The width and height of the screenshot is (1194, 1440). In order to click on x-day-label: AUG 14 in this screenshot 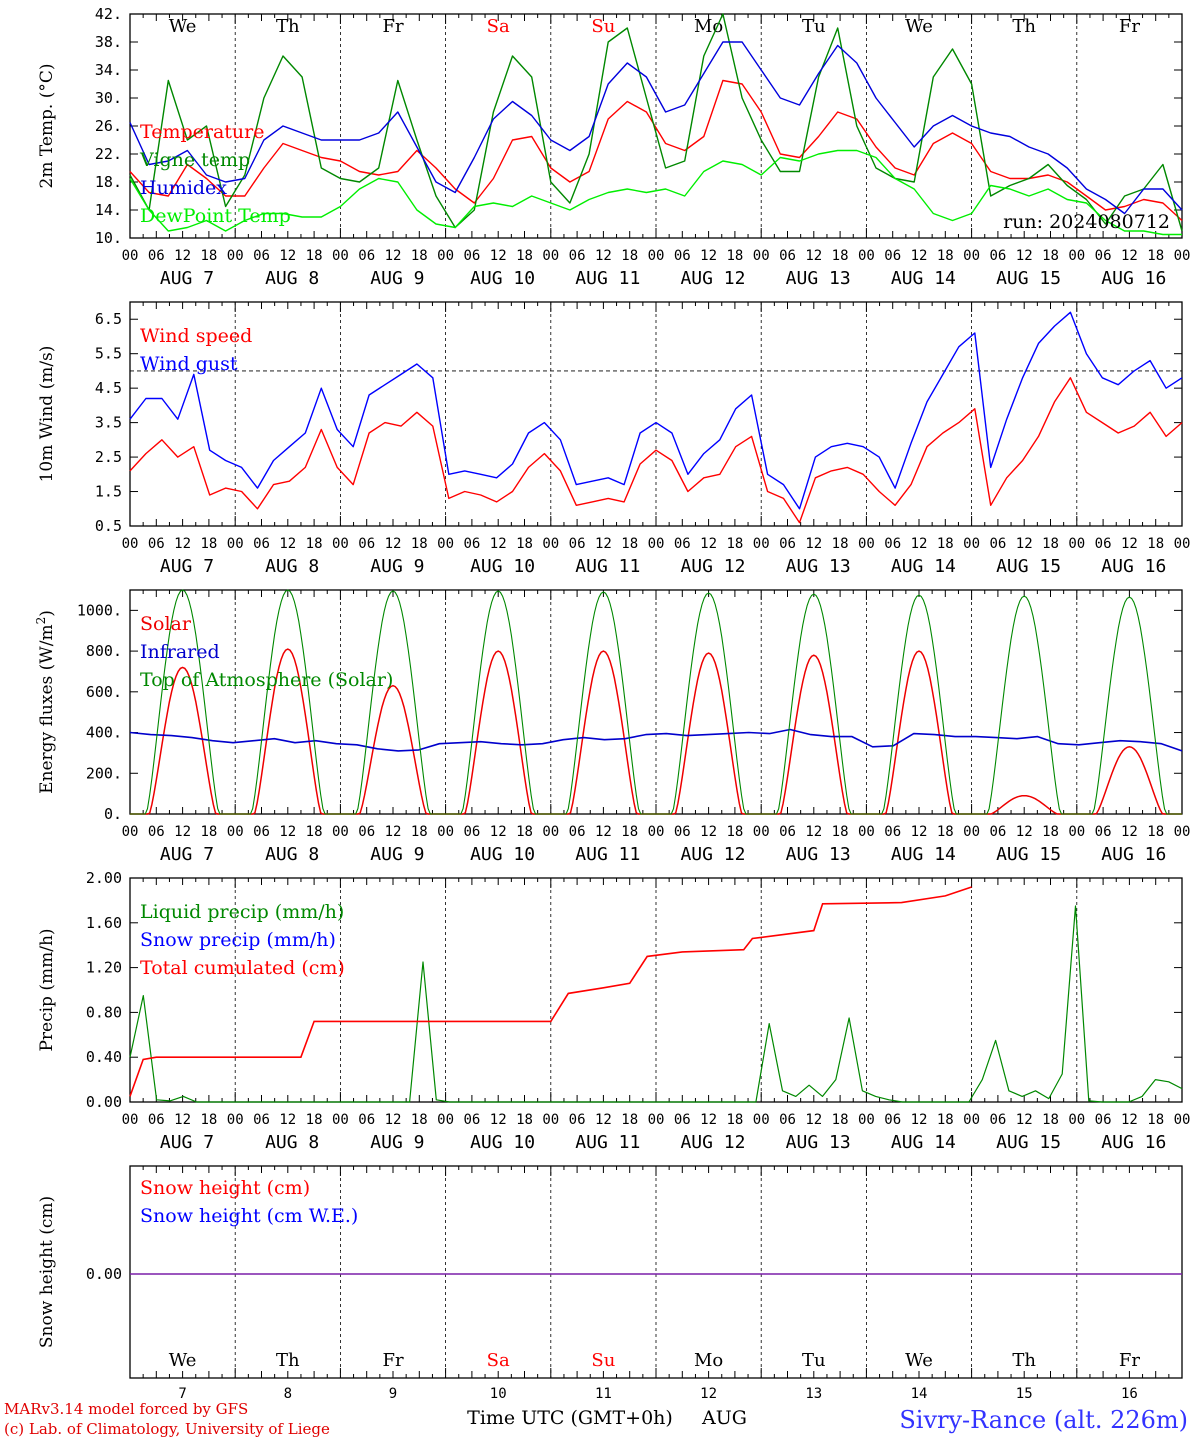, I will do `click(923, 854)`.